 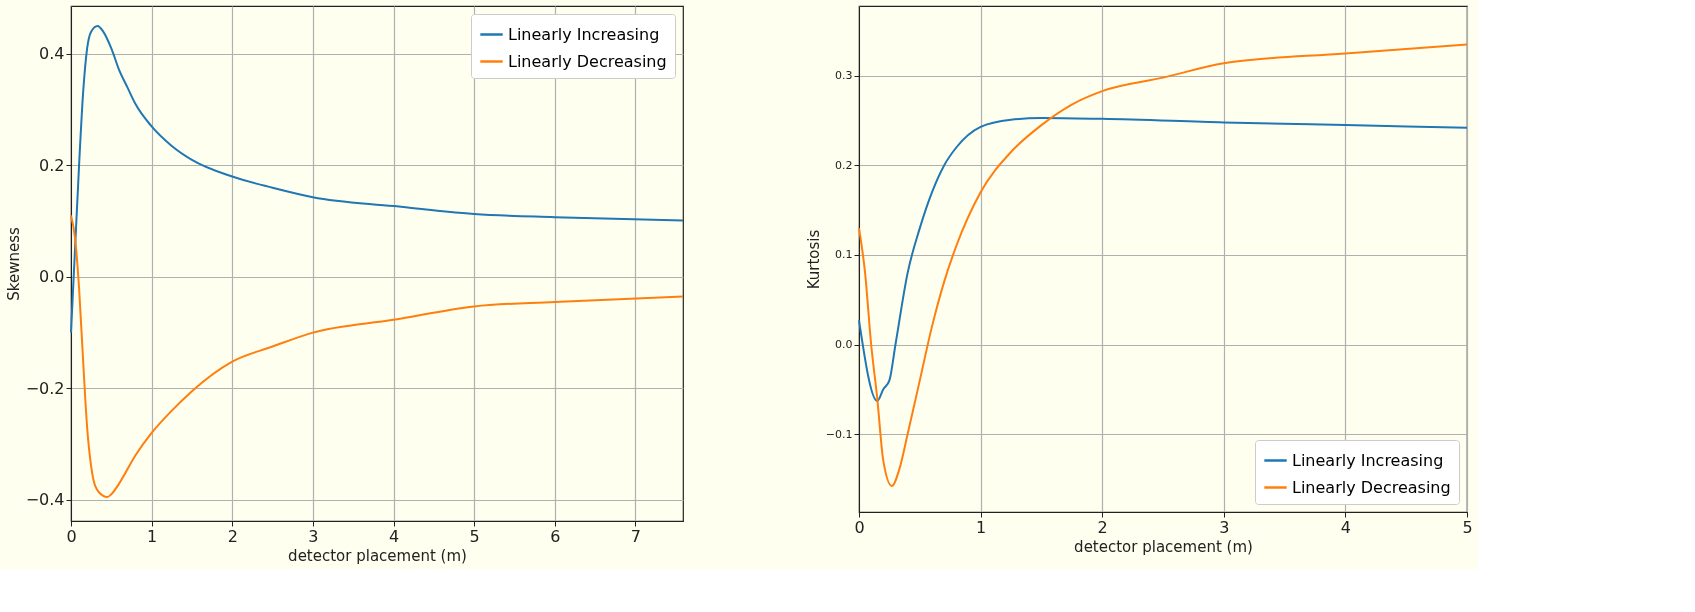 What do you see at coordinates (13, 264) in the screenshot?
I see `y-axis-title: Skewness` at bounding box center [13, 264].